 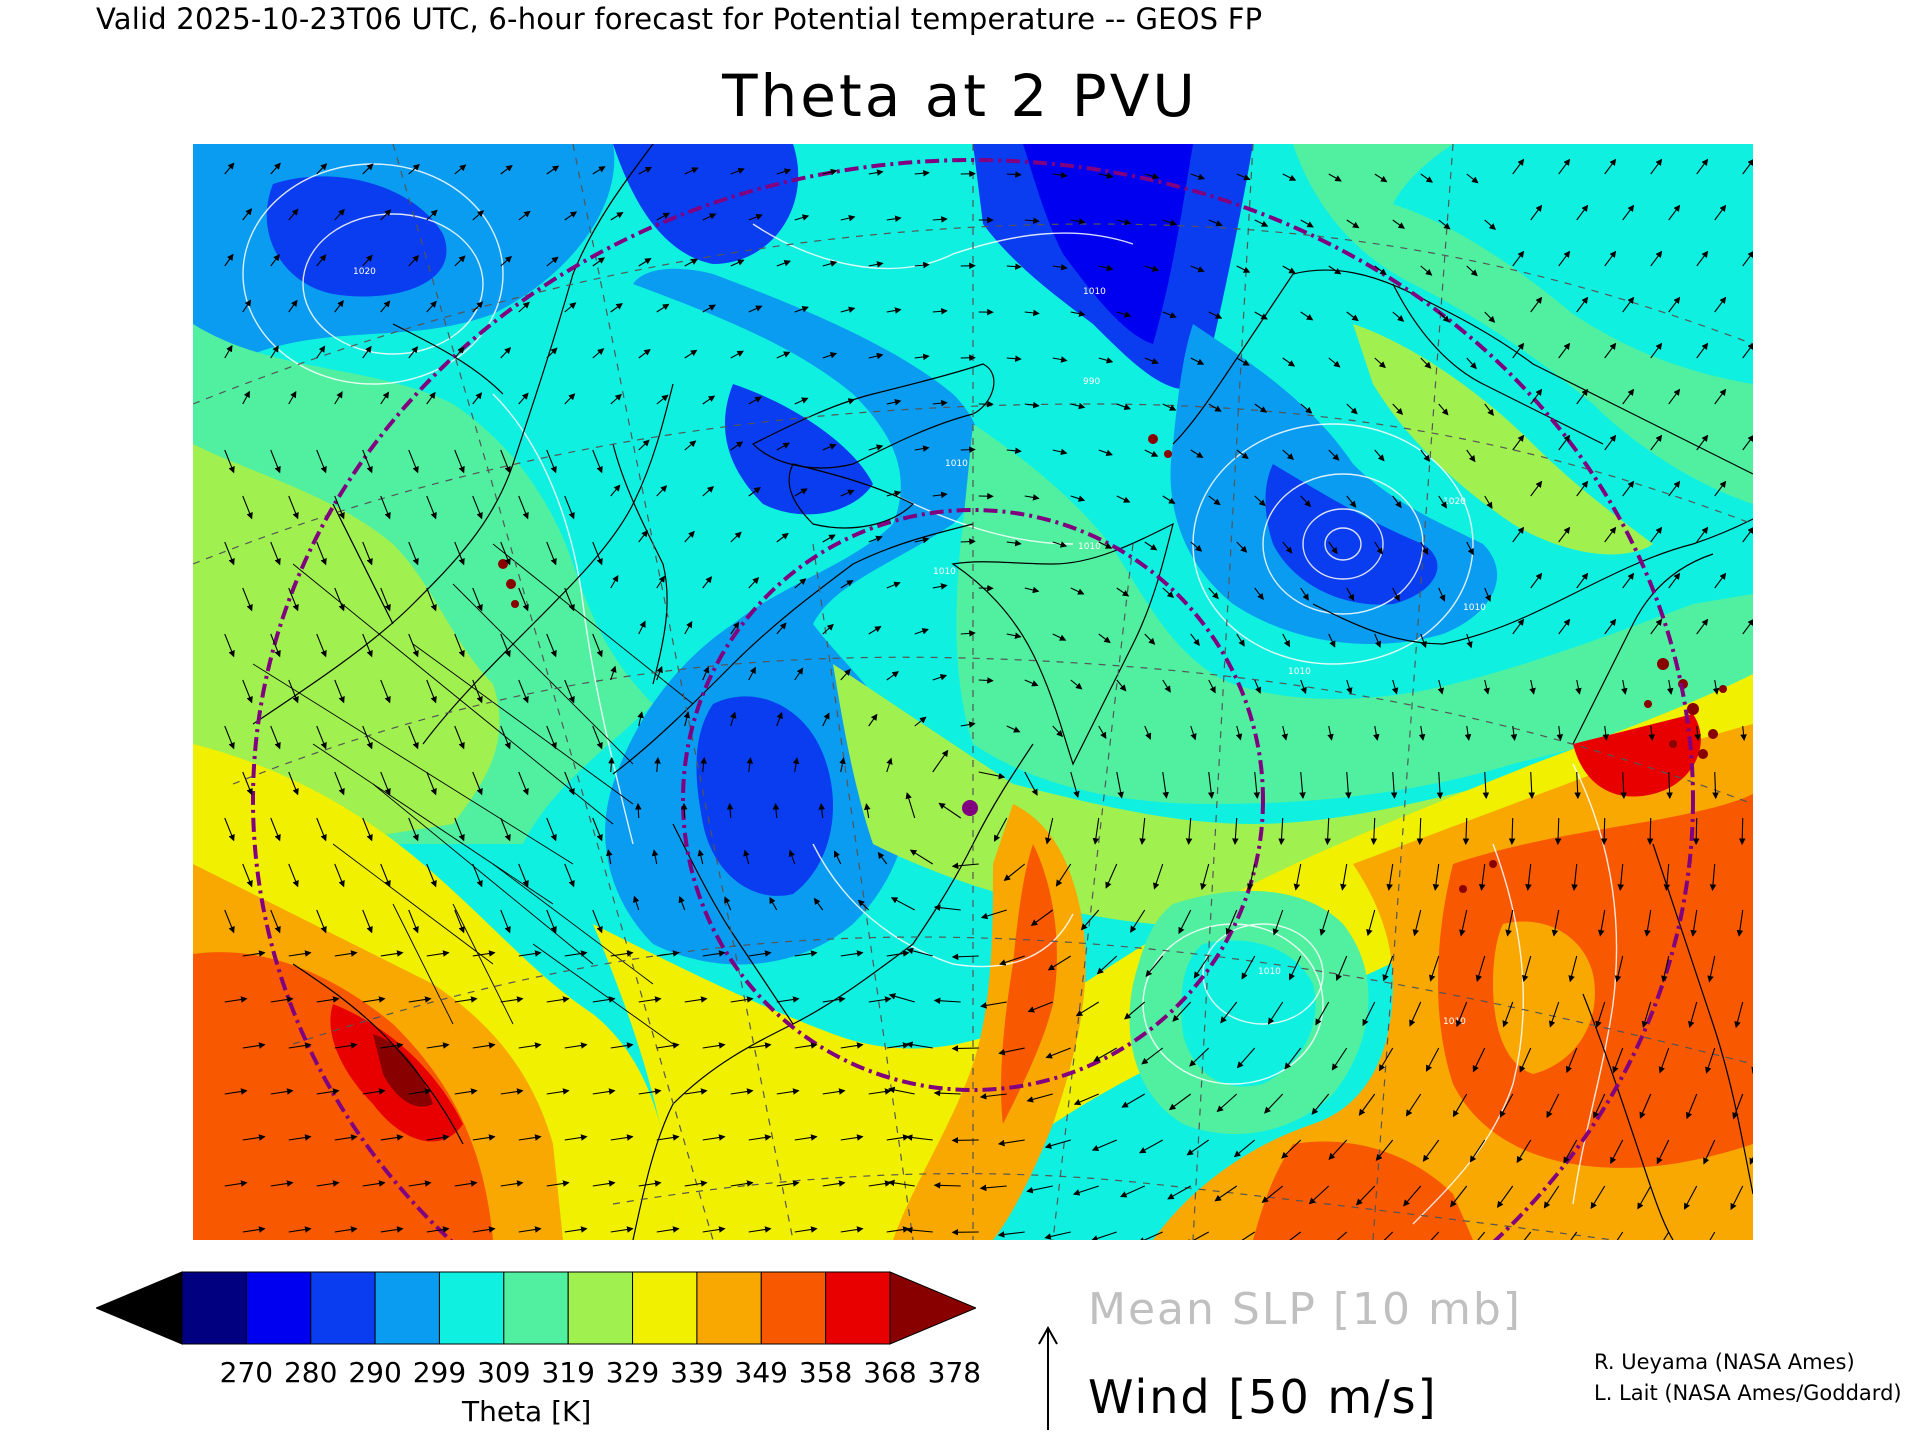 What do you see at coordinates (1263, 1397) in the screenshot?
I see `wind-legend: Wind [50 m/s]` at bounding box center [1263, 1397].